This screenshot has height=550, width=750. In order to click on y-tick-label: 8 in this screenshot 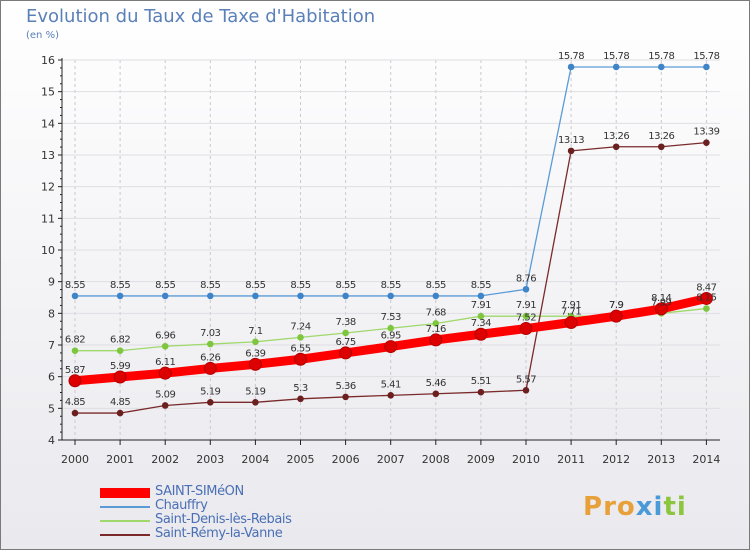, I will do `click(51, 313)`.